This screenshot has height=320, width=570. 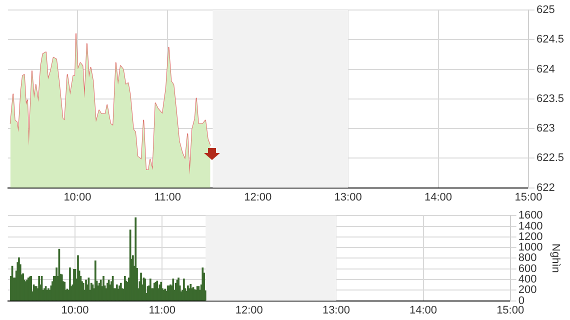 What do you see at coordinates (527, 258) in the screenshot?
I see `y-tick-label: 800` at bounding box center [527, 258].